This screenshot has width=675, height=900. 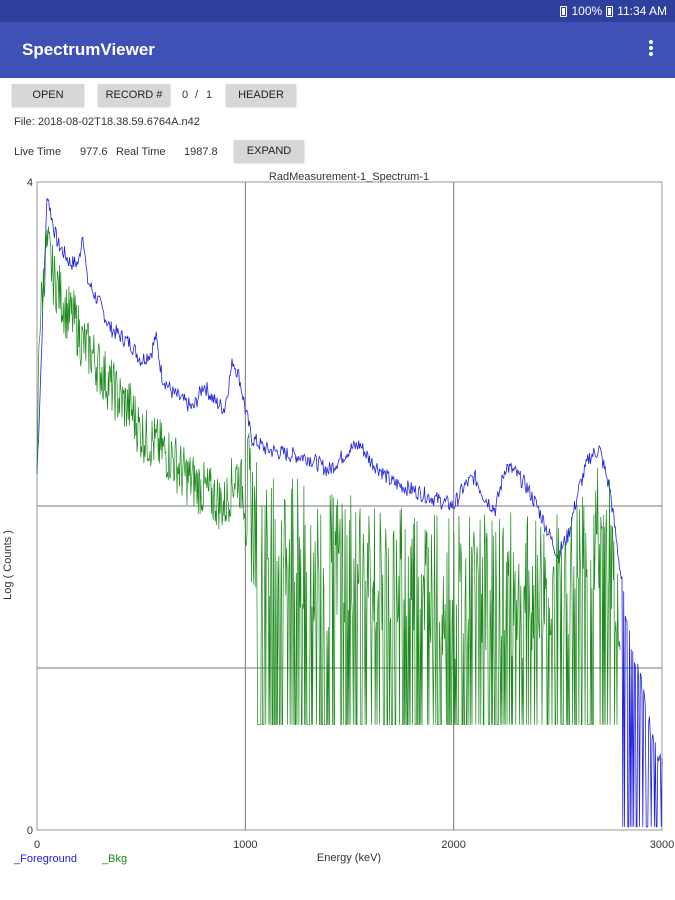 What do you see at coordinates (453, 845) in the screenshot?
I see `x-tick-label: 2000` at bounding box center [453, 845].